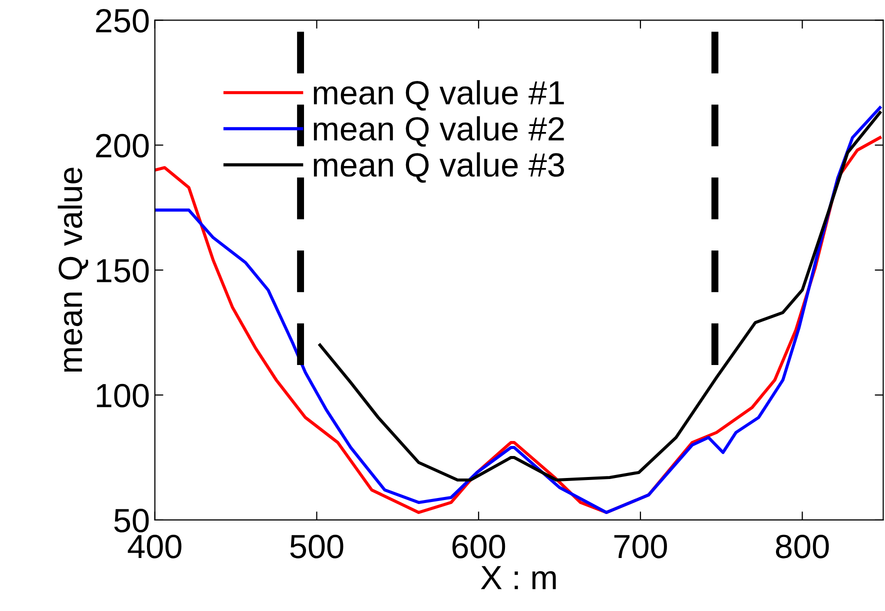 The width and height of the screenshot is (885, 611). I want to click on y-tick-label: 250, so click(122, 20).